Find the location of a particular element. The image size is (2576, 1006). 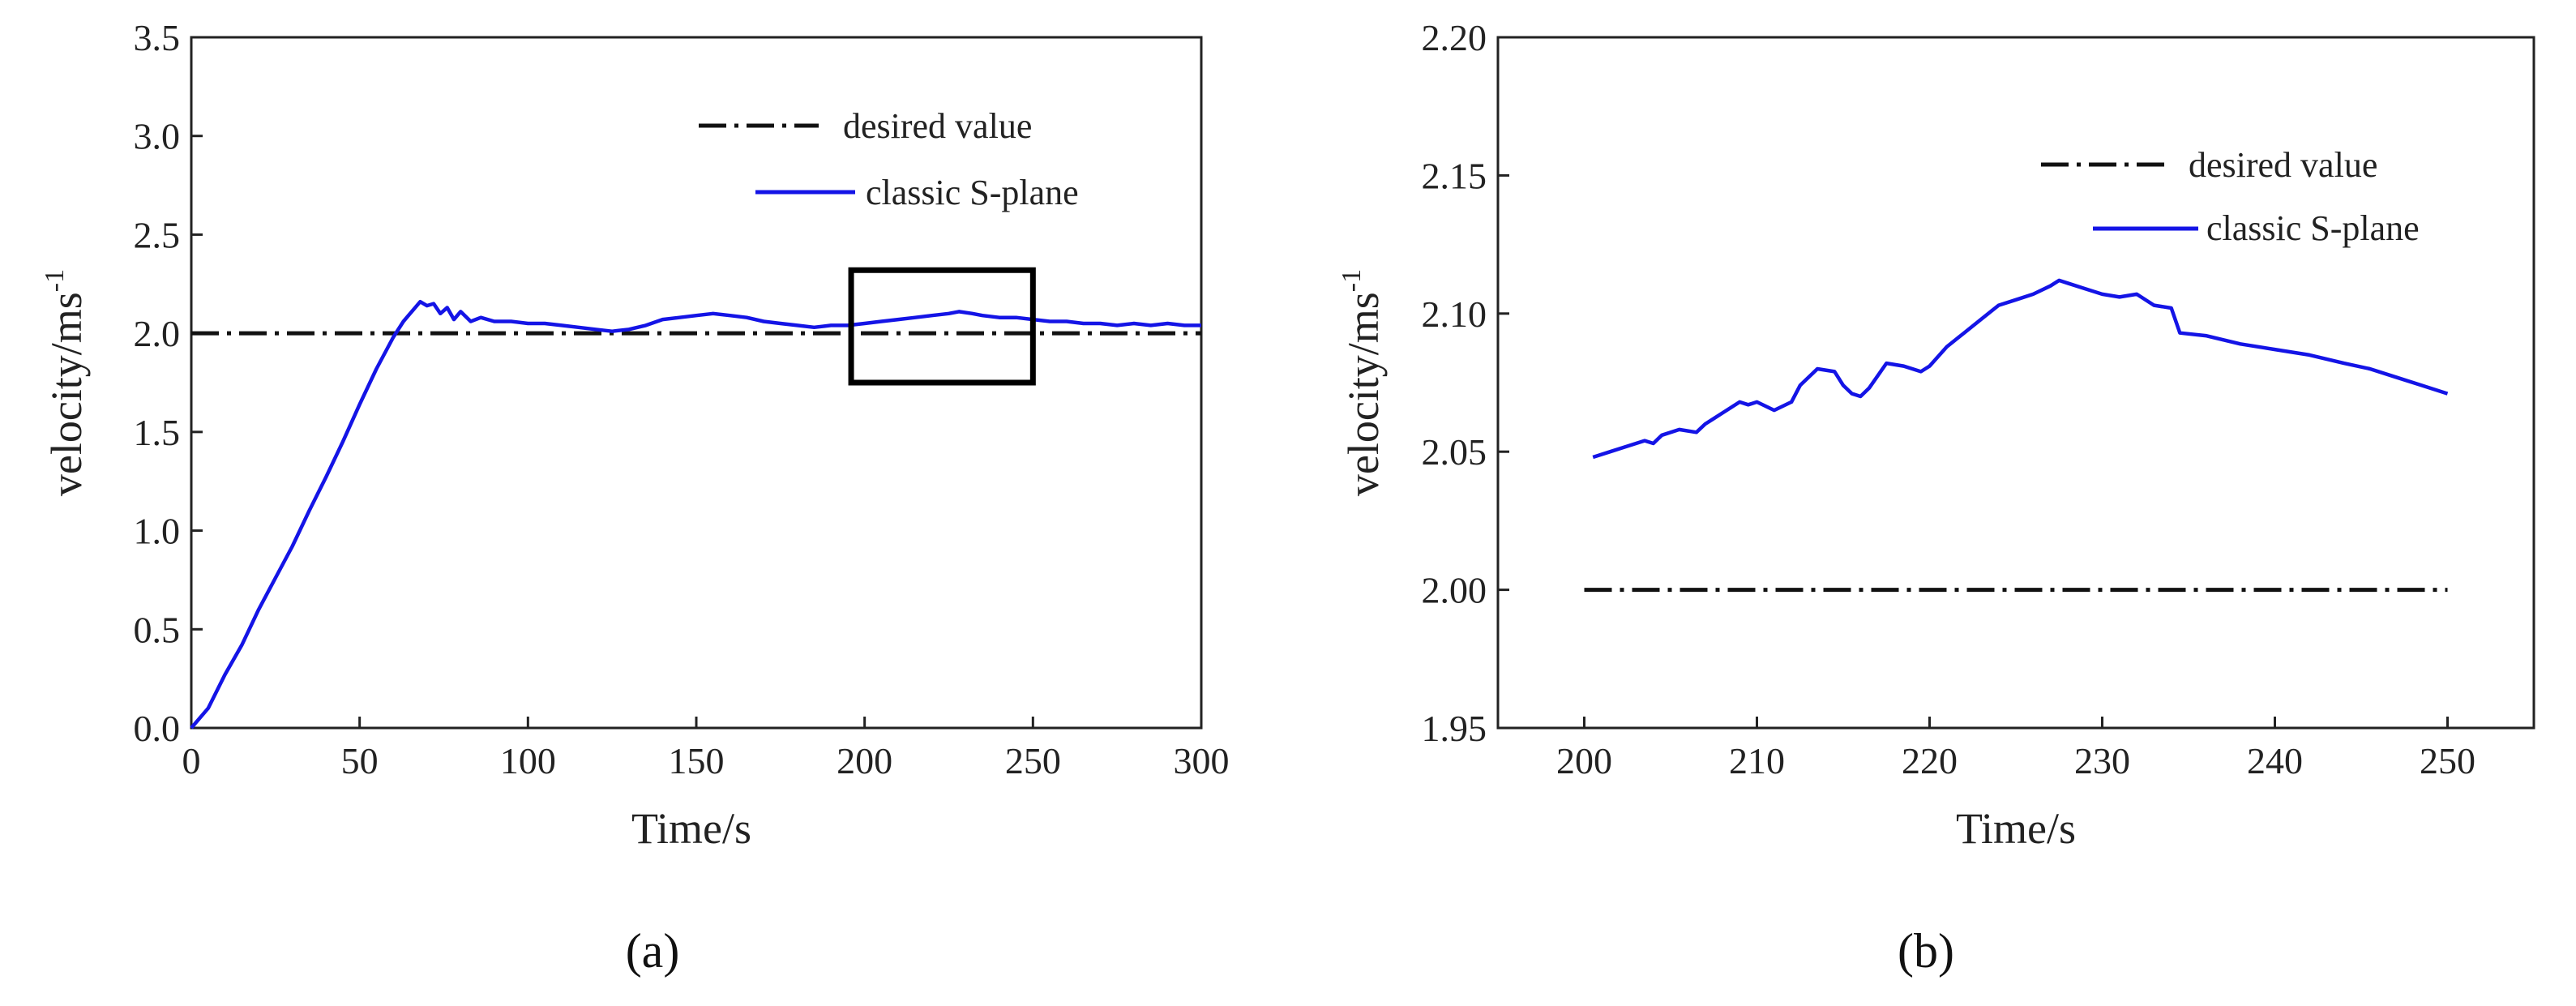

x-tick-label: 100 is located at coordinates (528, 760).